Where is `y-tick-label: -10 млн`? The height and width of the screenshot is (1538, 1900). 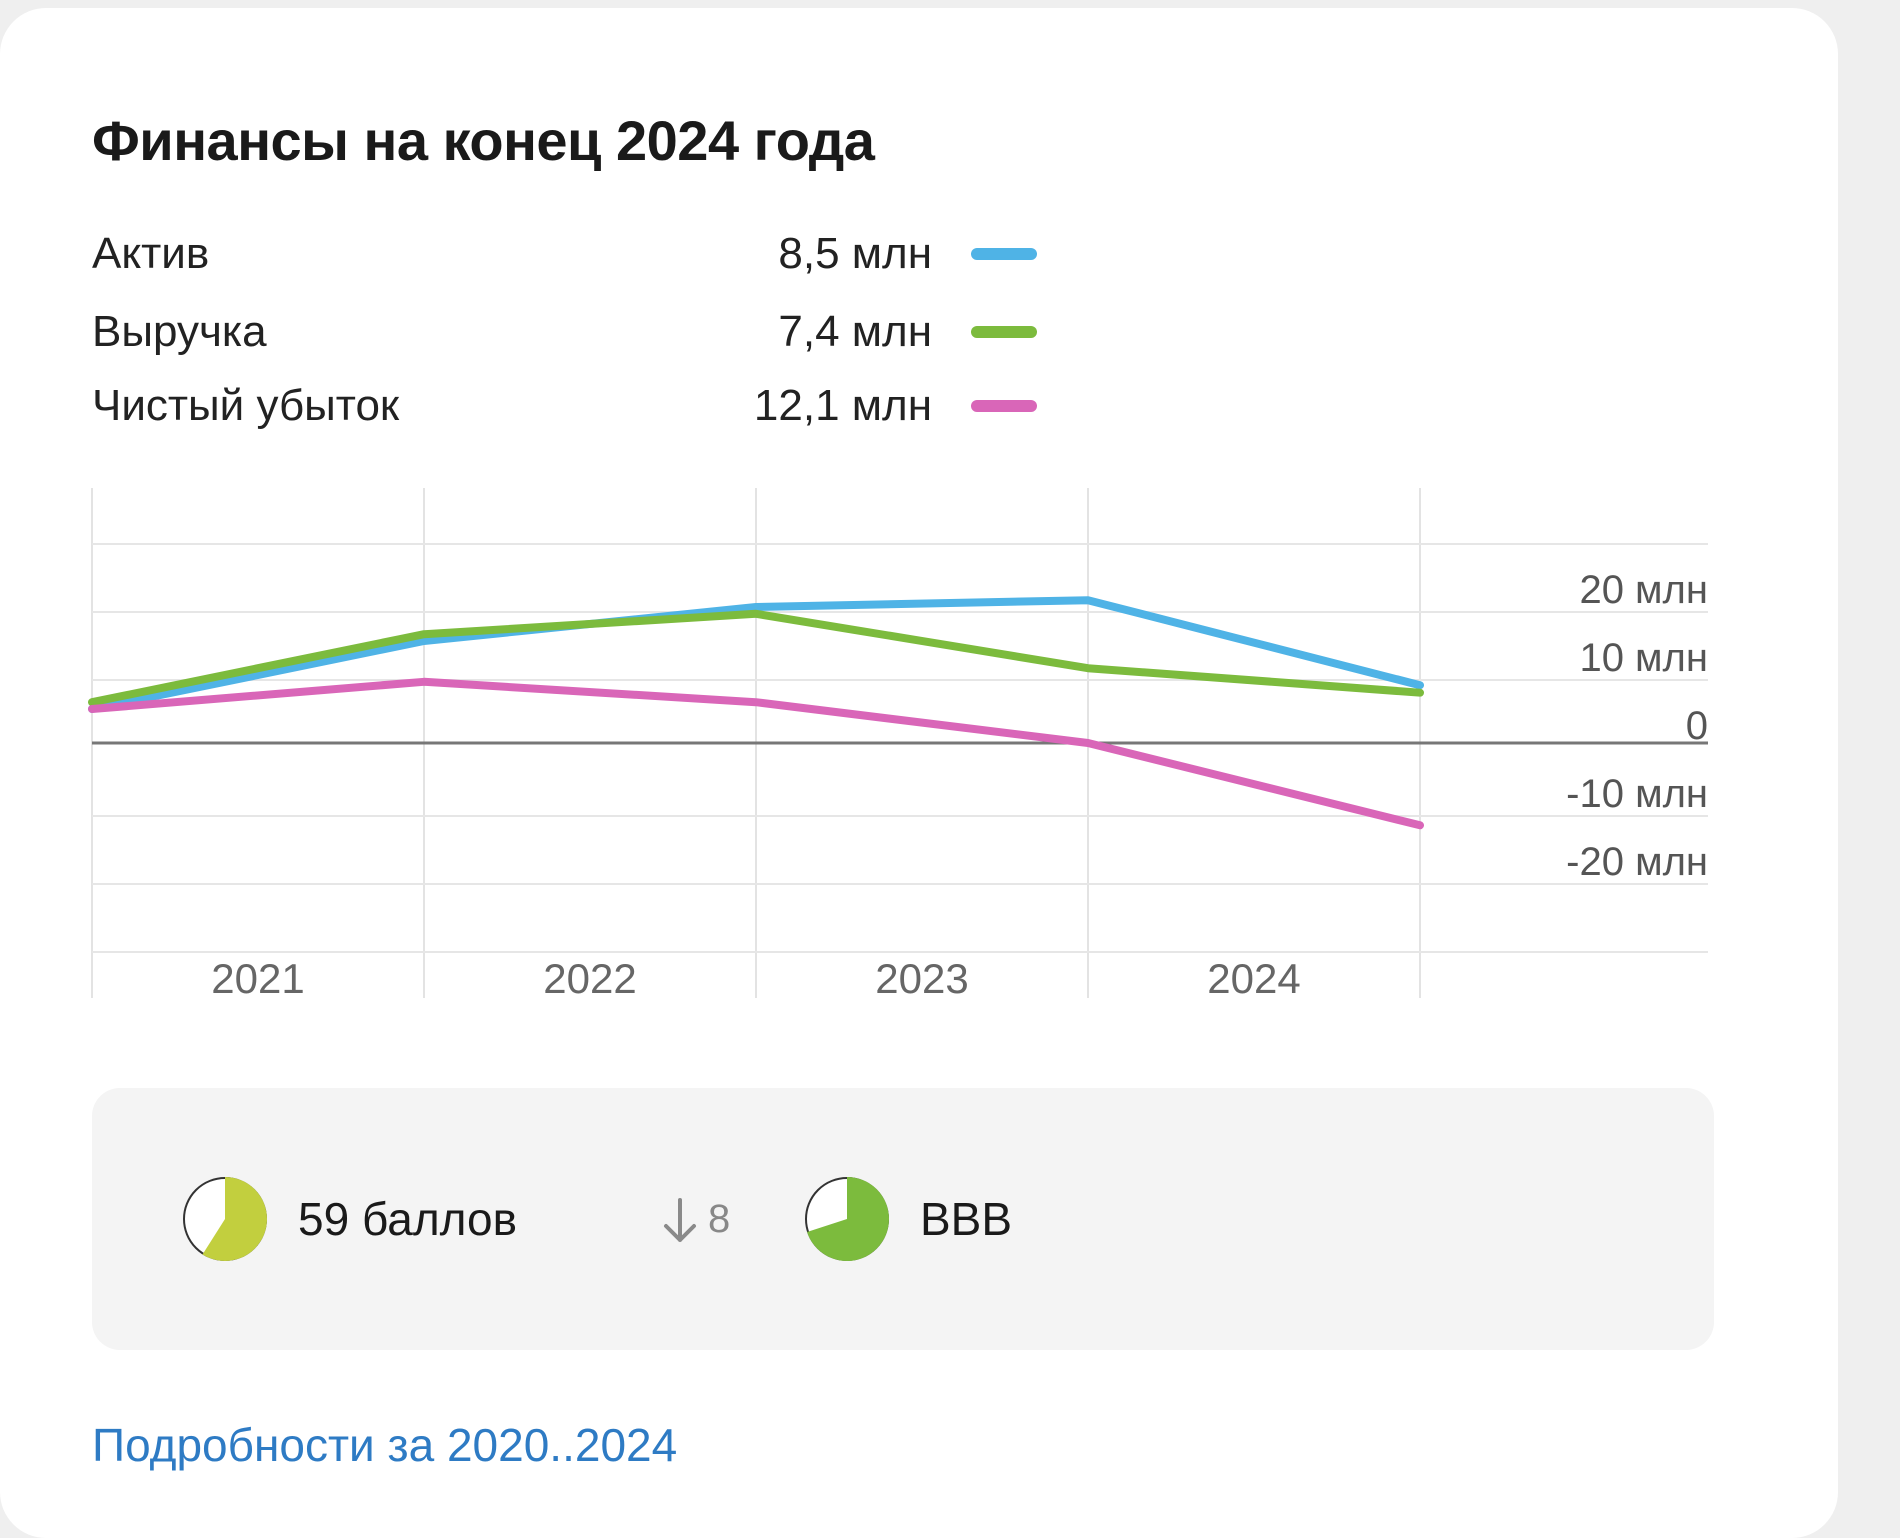
y-tick-label: -10 млн is located at coordinates (1637, 794).